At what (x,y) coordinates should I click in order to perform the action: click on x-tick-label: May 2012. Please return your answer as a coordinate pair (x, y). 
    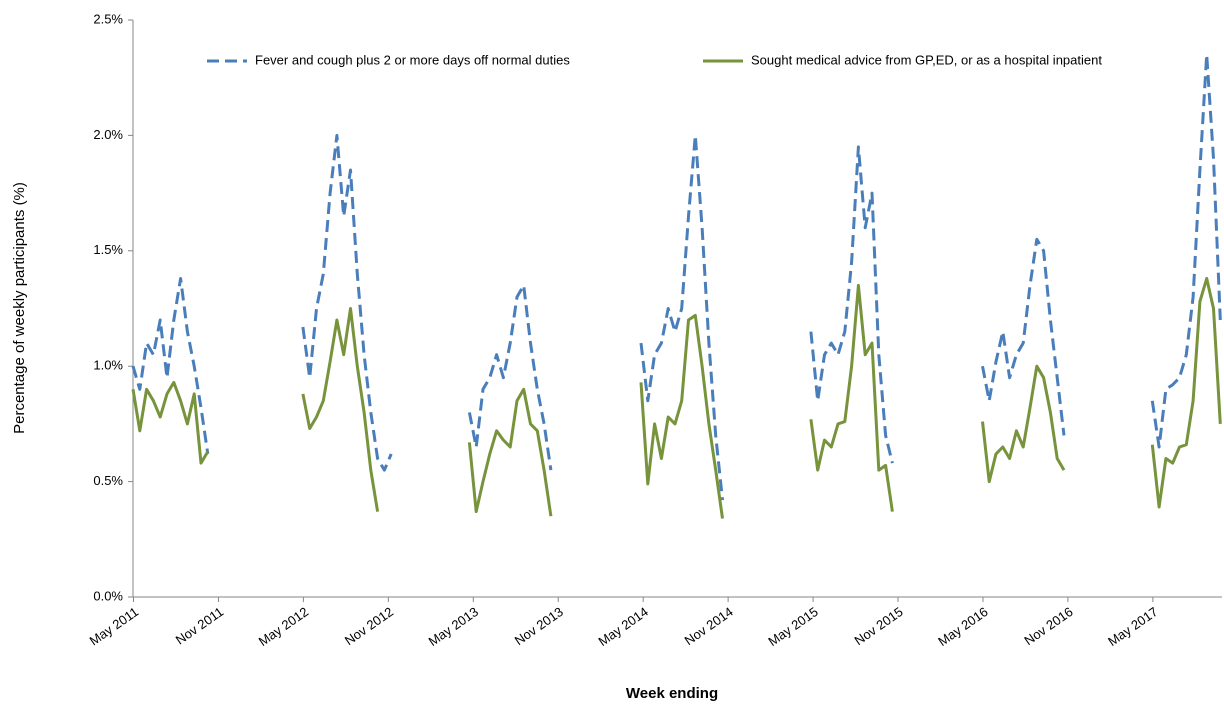
    Looking at the image, I should click on (283, 626).